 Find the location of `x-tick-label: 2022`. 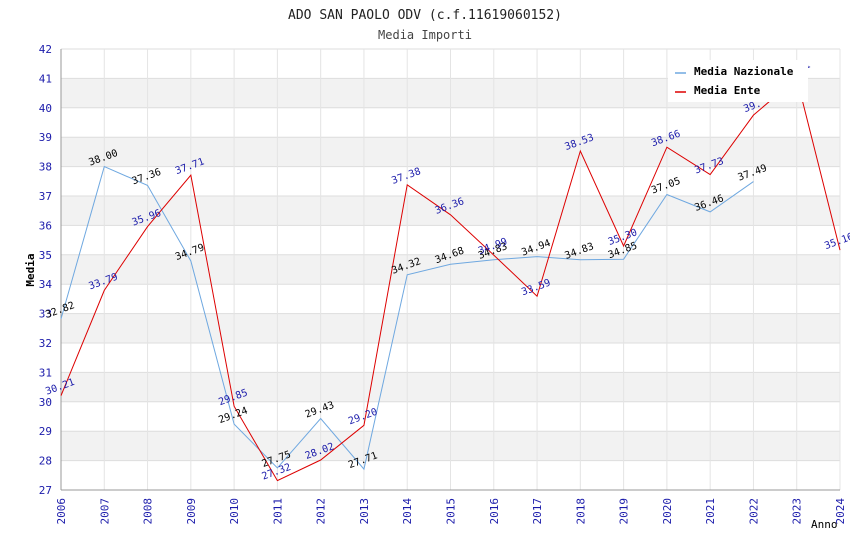

x-tick-label: 2022 is located at coordinates (753, 511).